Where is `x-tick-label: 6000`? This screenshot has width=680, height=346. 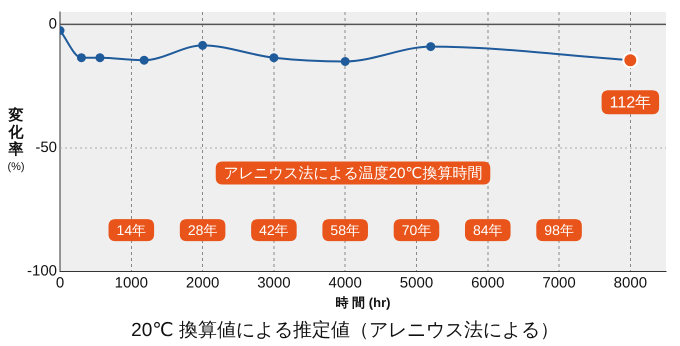 x-tick-label: 6000 is located at coordinates (487, 283).